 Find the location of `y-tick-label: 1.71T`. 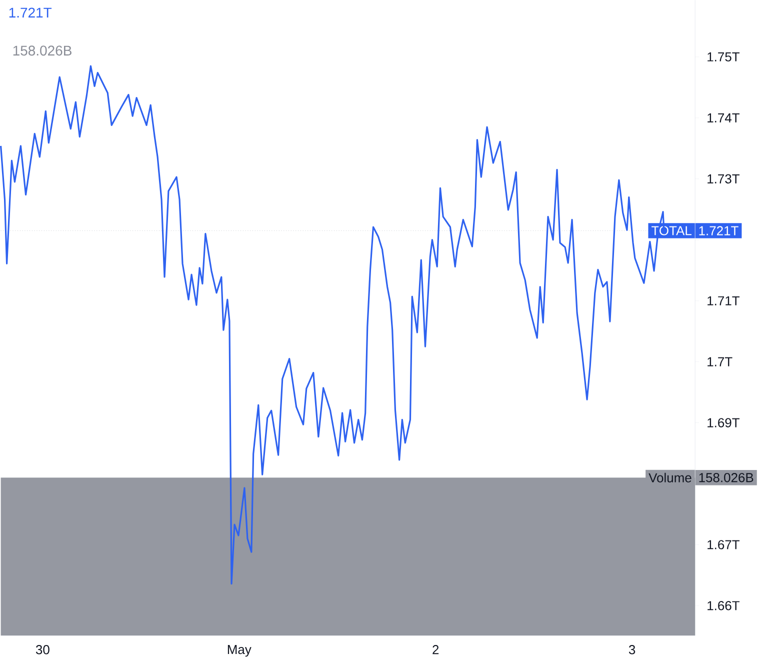

y-tick-label: 1.71T is located at coordinates (724, 301).